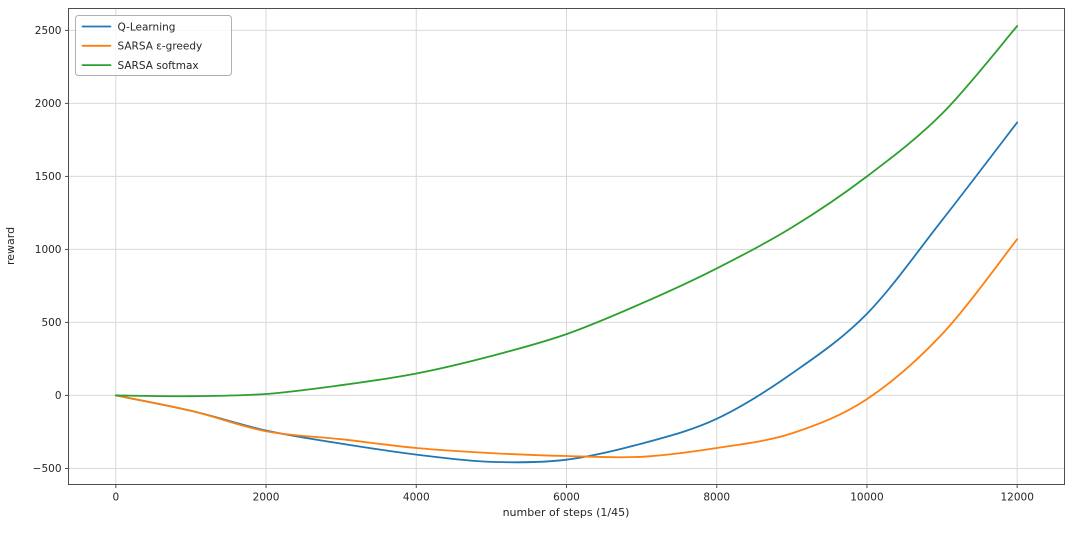 This screenshot has height=533, width=1081. What do you see at coordinates (48, 177) in the screenshot?
I see `y-tick-label: 1500` at bounding box center [48, 177].